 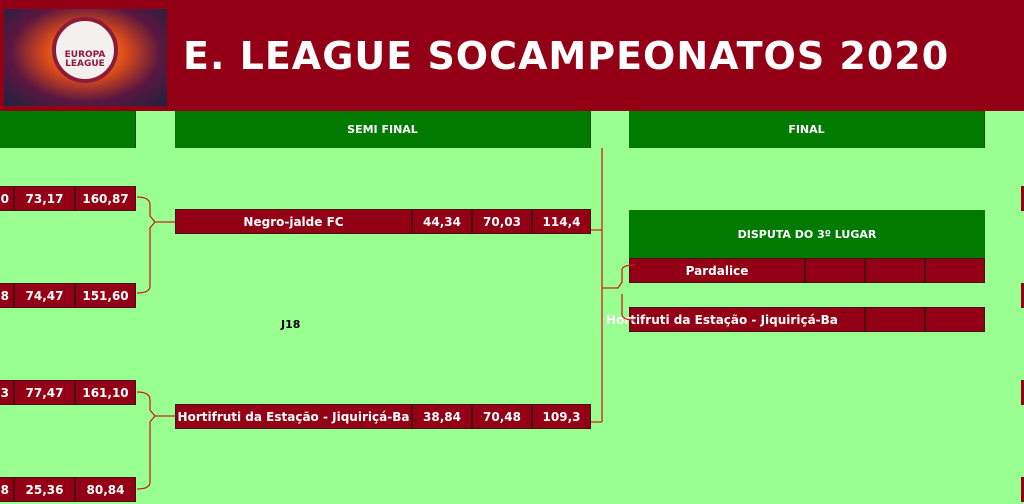 I want to click on third-team: Hortifruti da Estação - Jiquiriçá-Ba, so click(x=722, y=319).